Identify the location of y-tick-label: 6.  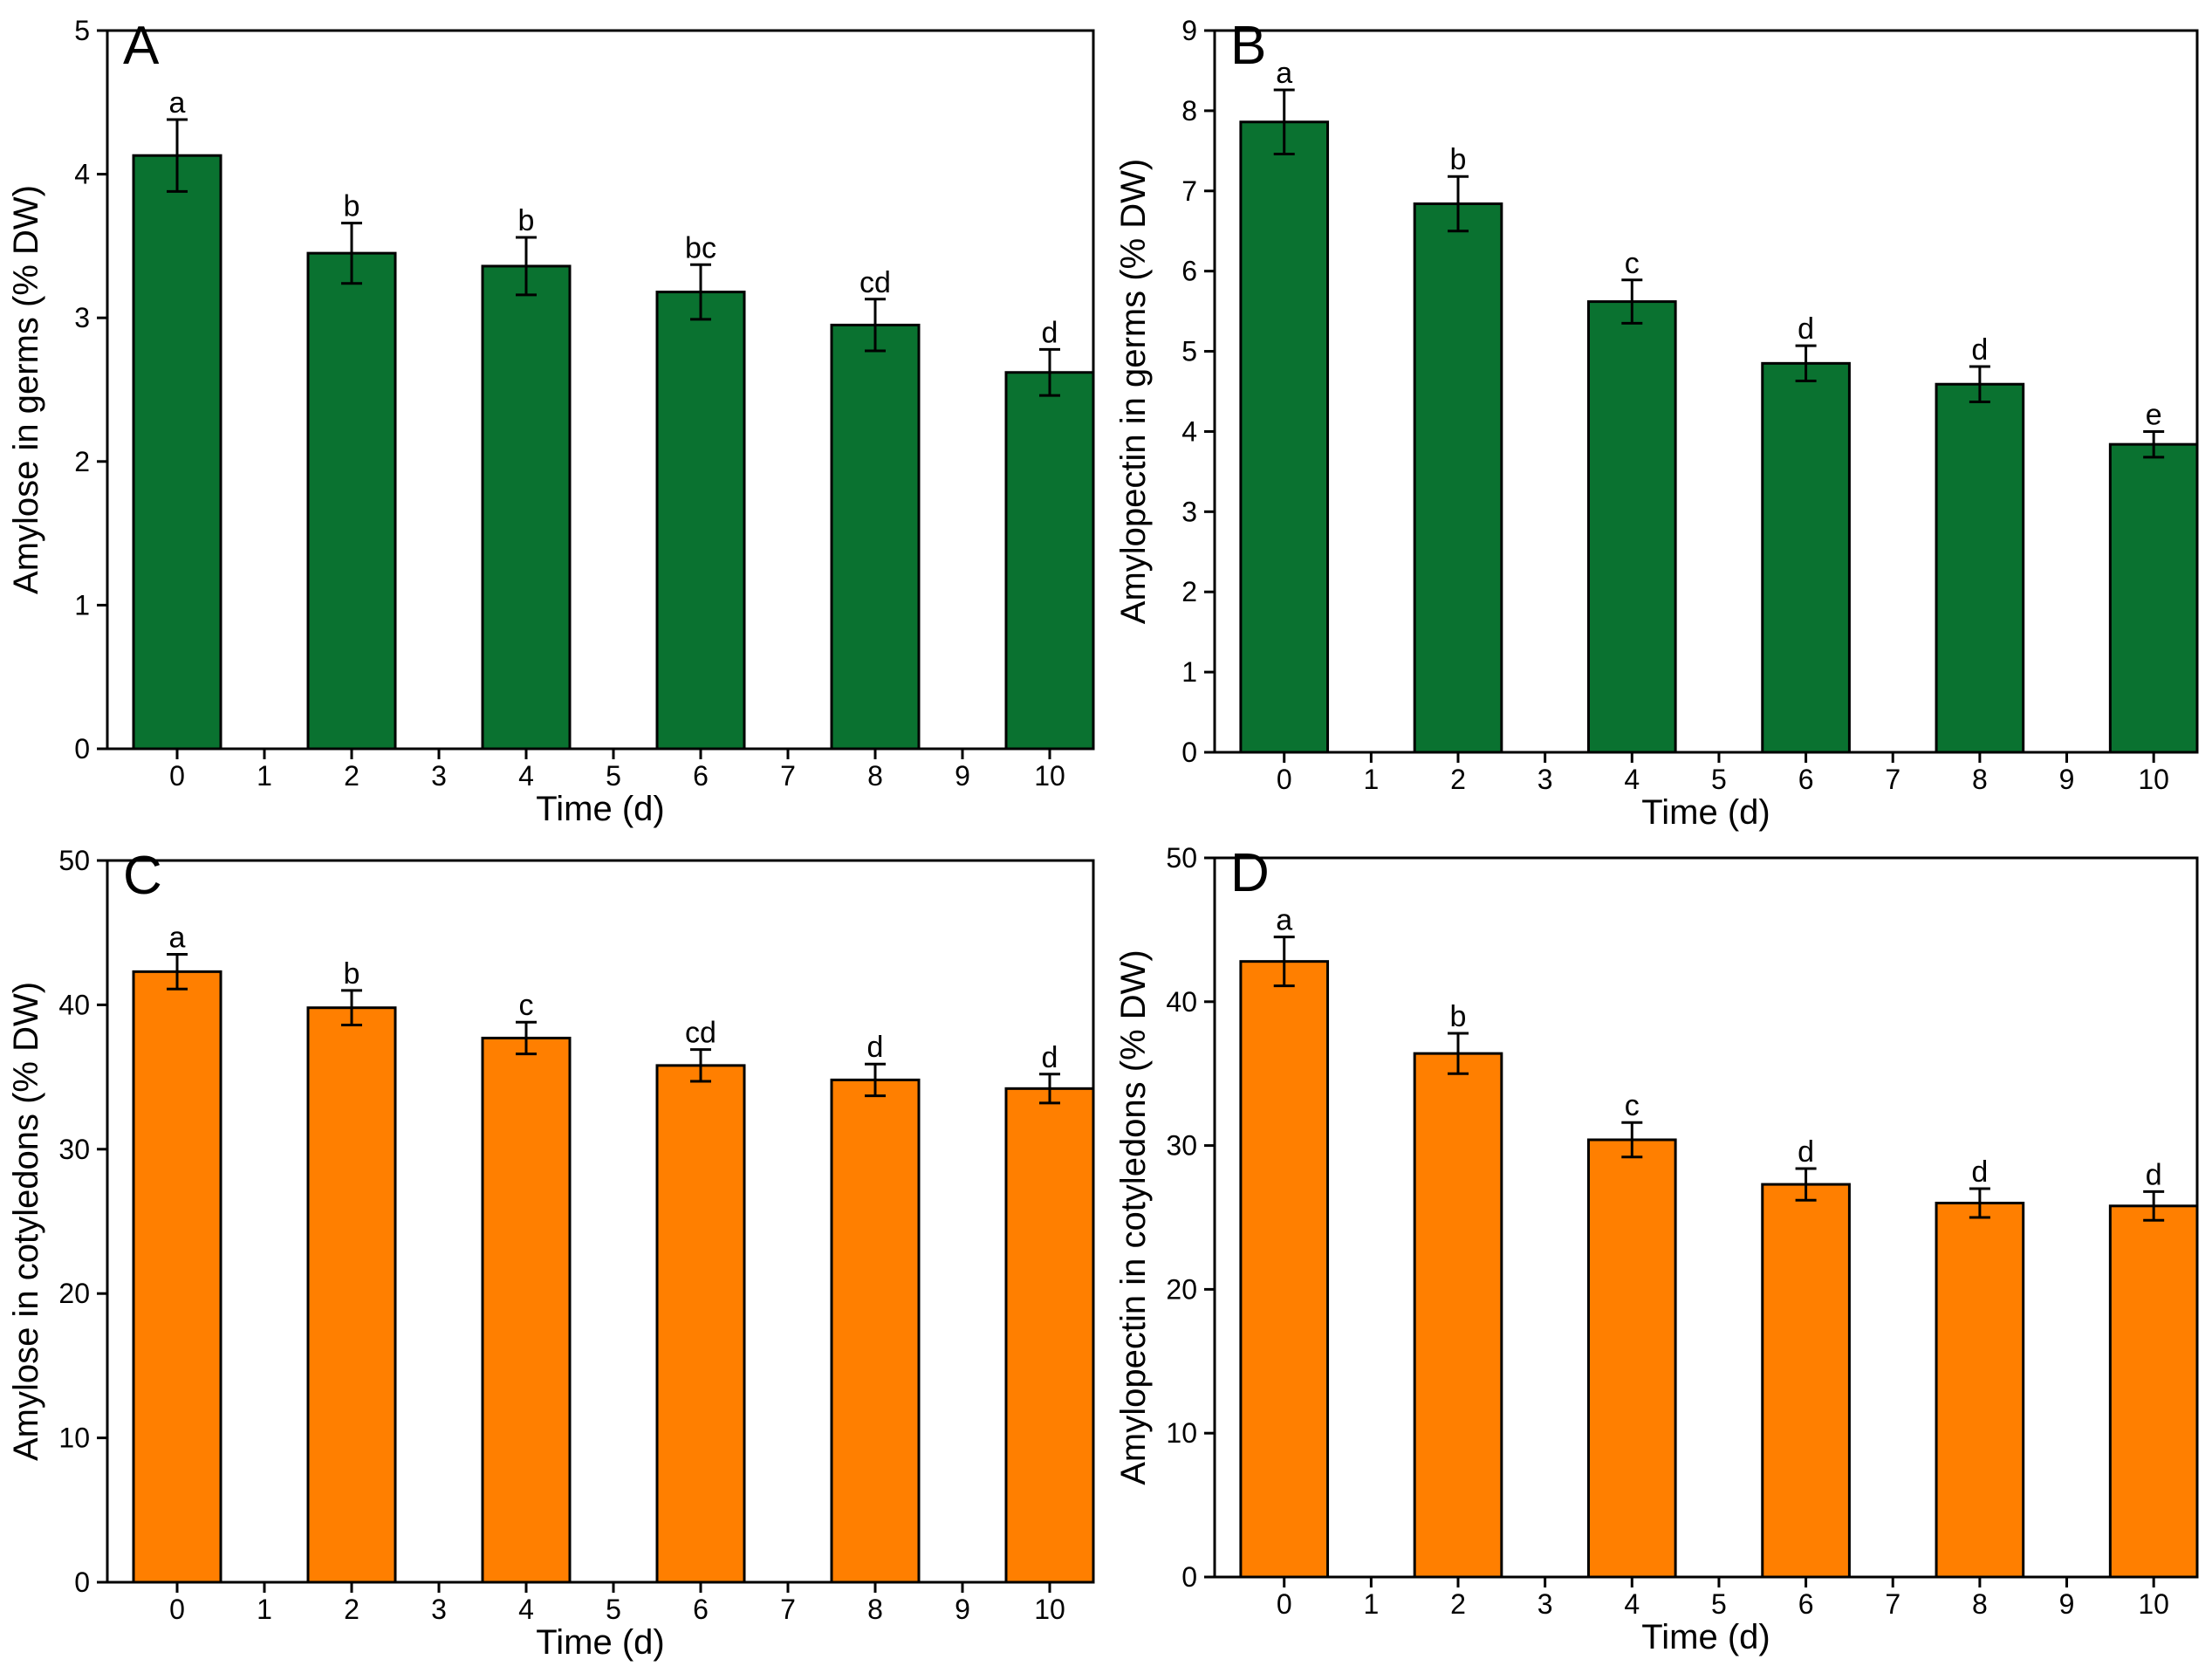
(1189, 271).